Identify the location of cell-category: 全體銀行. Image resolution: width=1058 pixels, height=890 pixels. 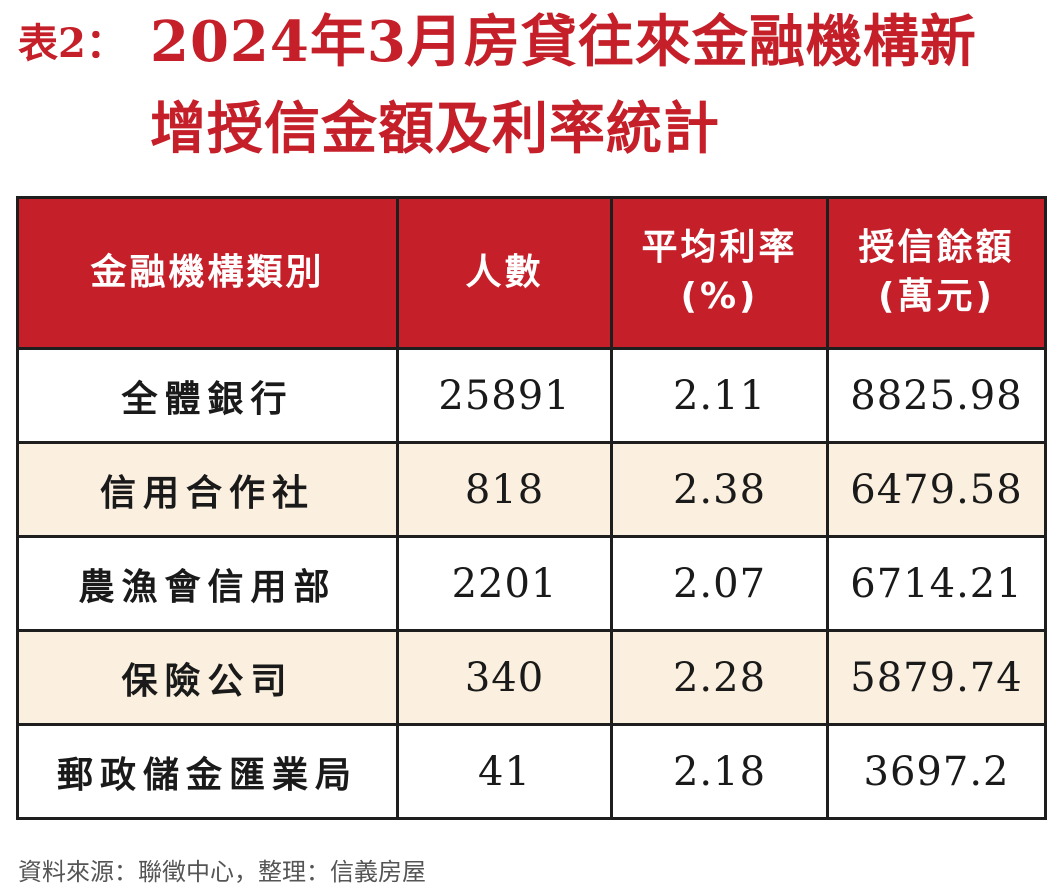
(207, 395).